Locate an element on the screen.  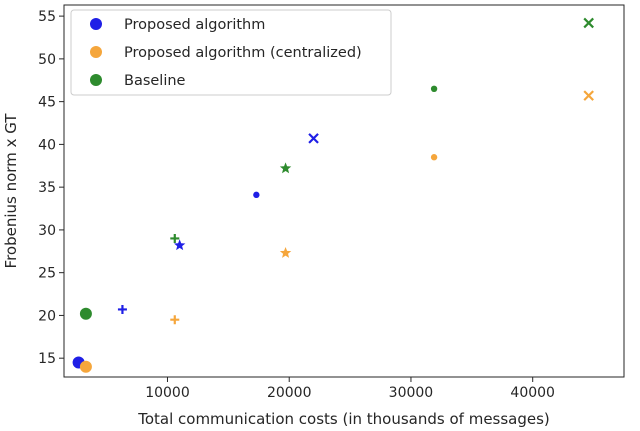
y-tick-label: 15 is located at coordinates (47, 359).